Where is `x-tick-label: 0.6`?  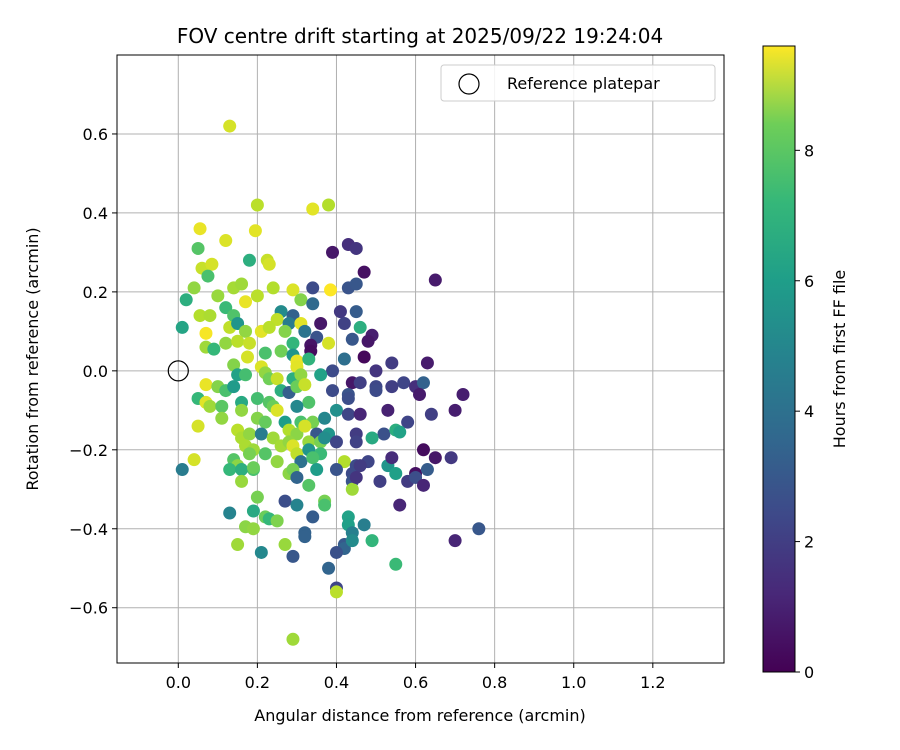 x-tick-label: 0.6 is located at coordinates (415, 682).